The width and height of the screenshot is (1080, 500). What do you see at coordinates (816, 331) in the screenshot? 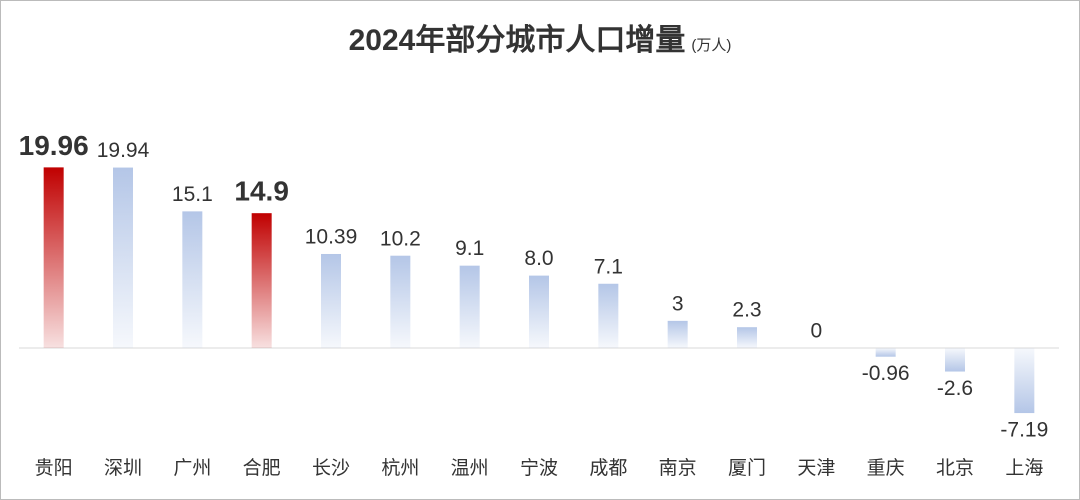
I see `value-label: 0` at bounding box center [816, 331].